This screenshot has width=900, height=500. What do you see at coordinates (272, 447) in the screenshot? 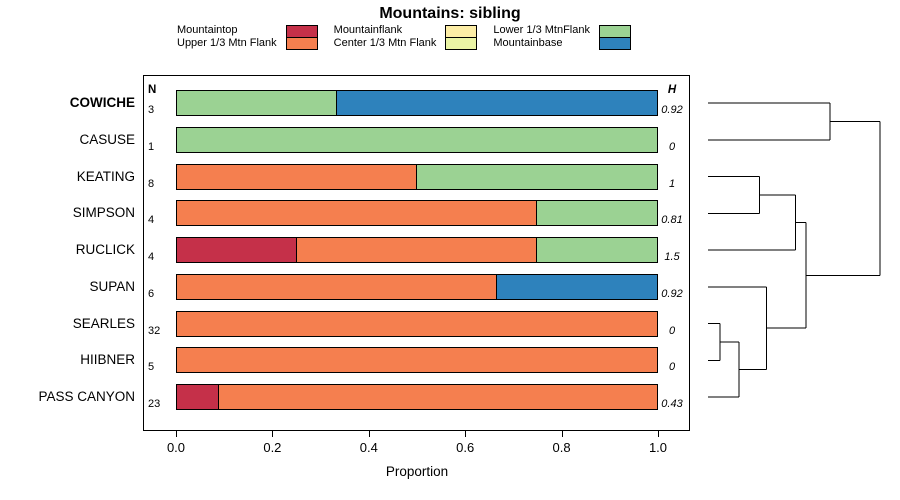
I see `tick-label: 0.2` at bounding box center [272, 447].